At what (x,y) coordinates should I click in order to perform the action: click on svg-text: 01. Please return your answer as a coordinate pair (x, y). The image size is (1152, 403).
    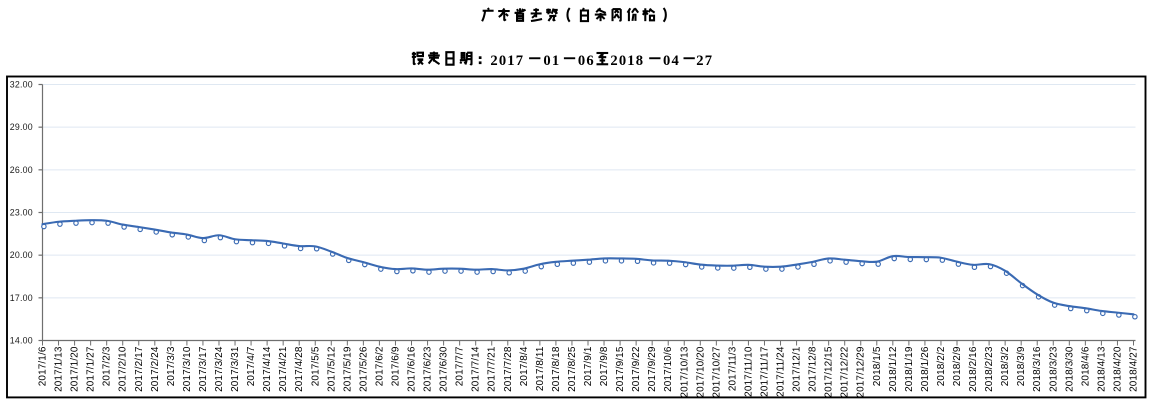
    Looking at the image, I should click on (551, 61).